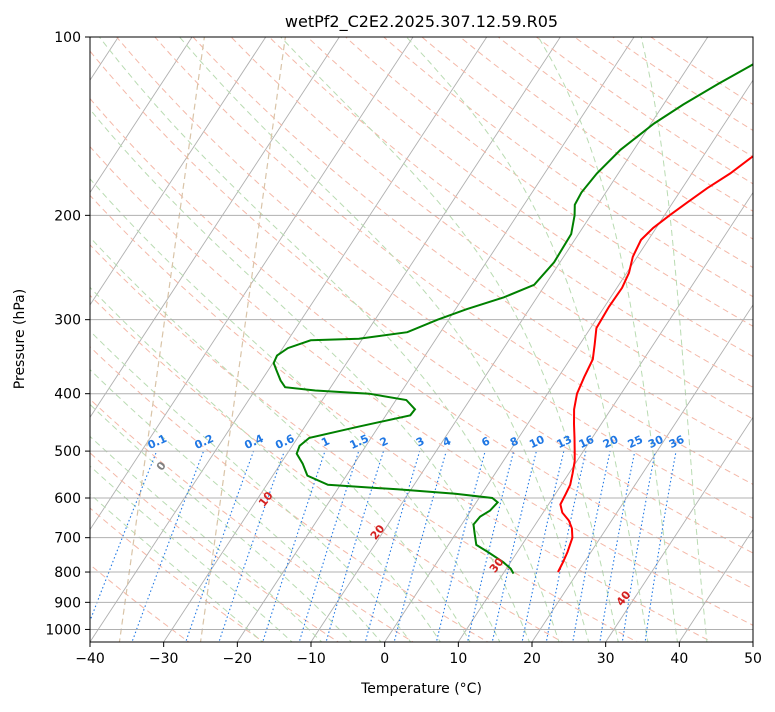 The height and width of the screenshot is (712, 775). I want to click on x-tick-label: −30, so click(164, 659).